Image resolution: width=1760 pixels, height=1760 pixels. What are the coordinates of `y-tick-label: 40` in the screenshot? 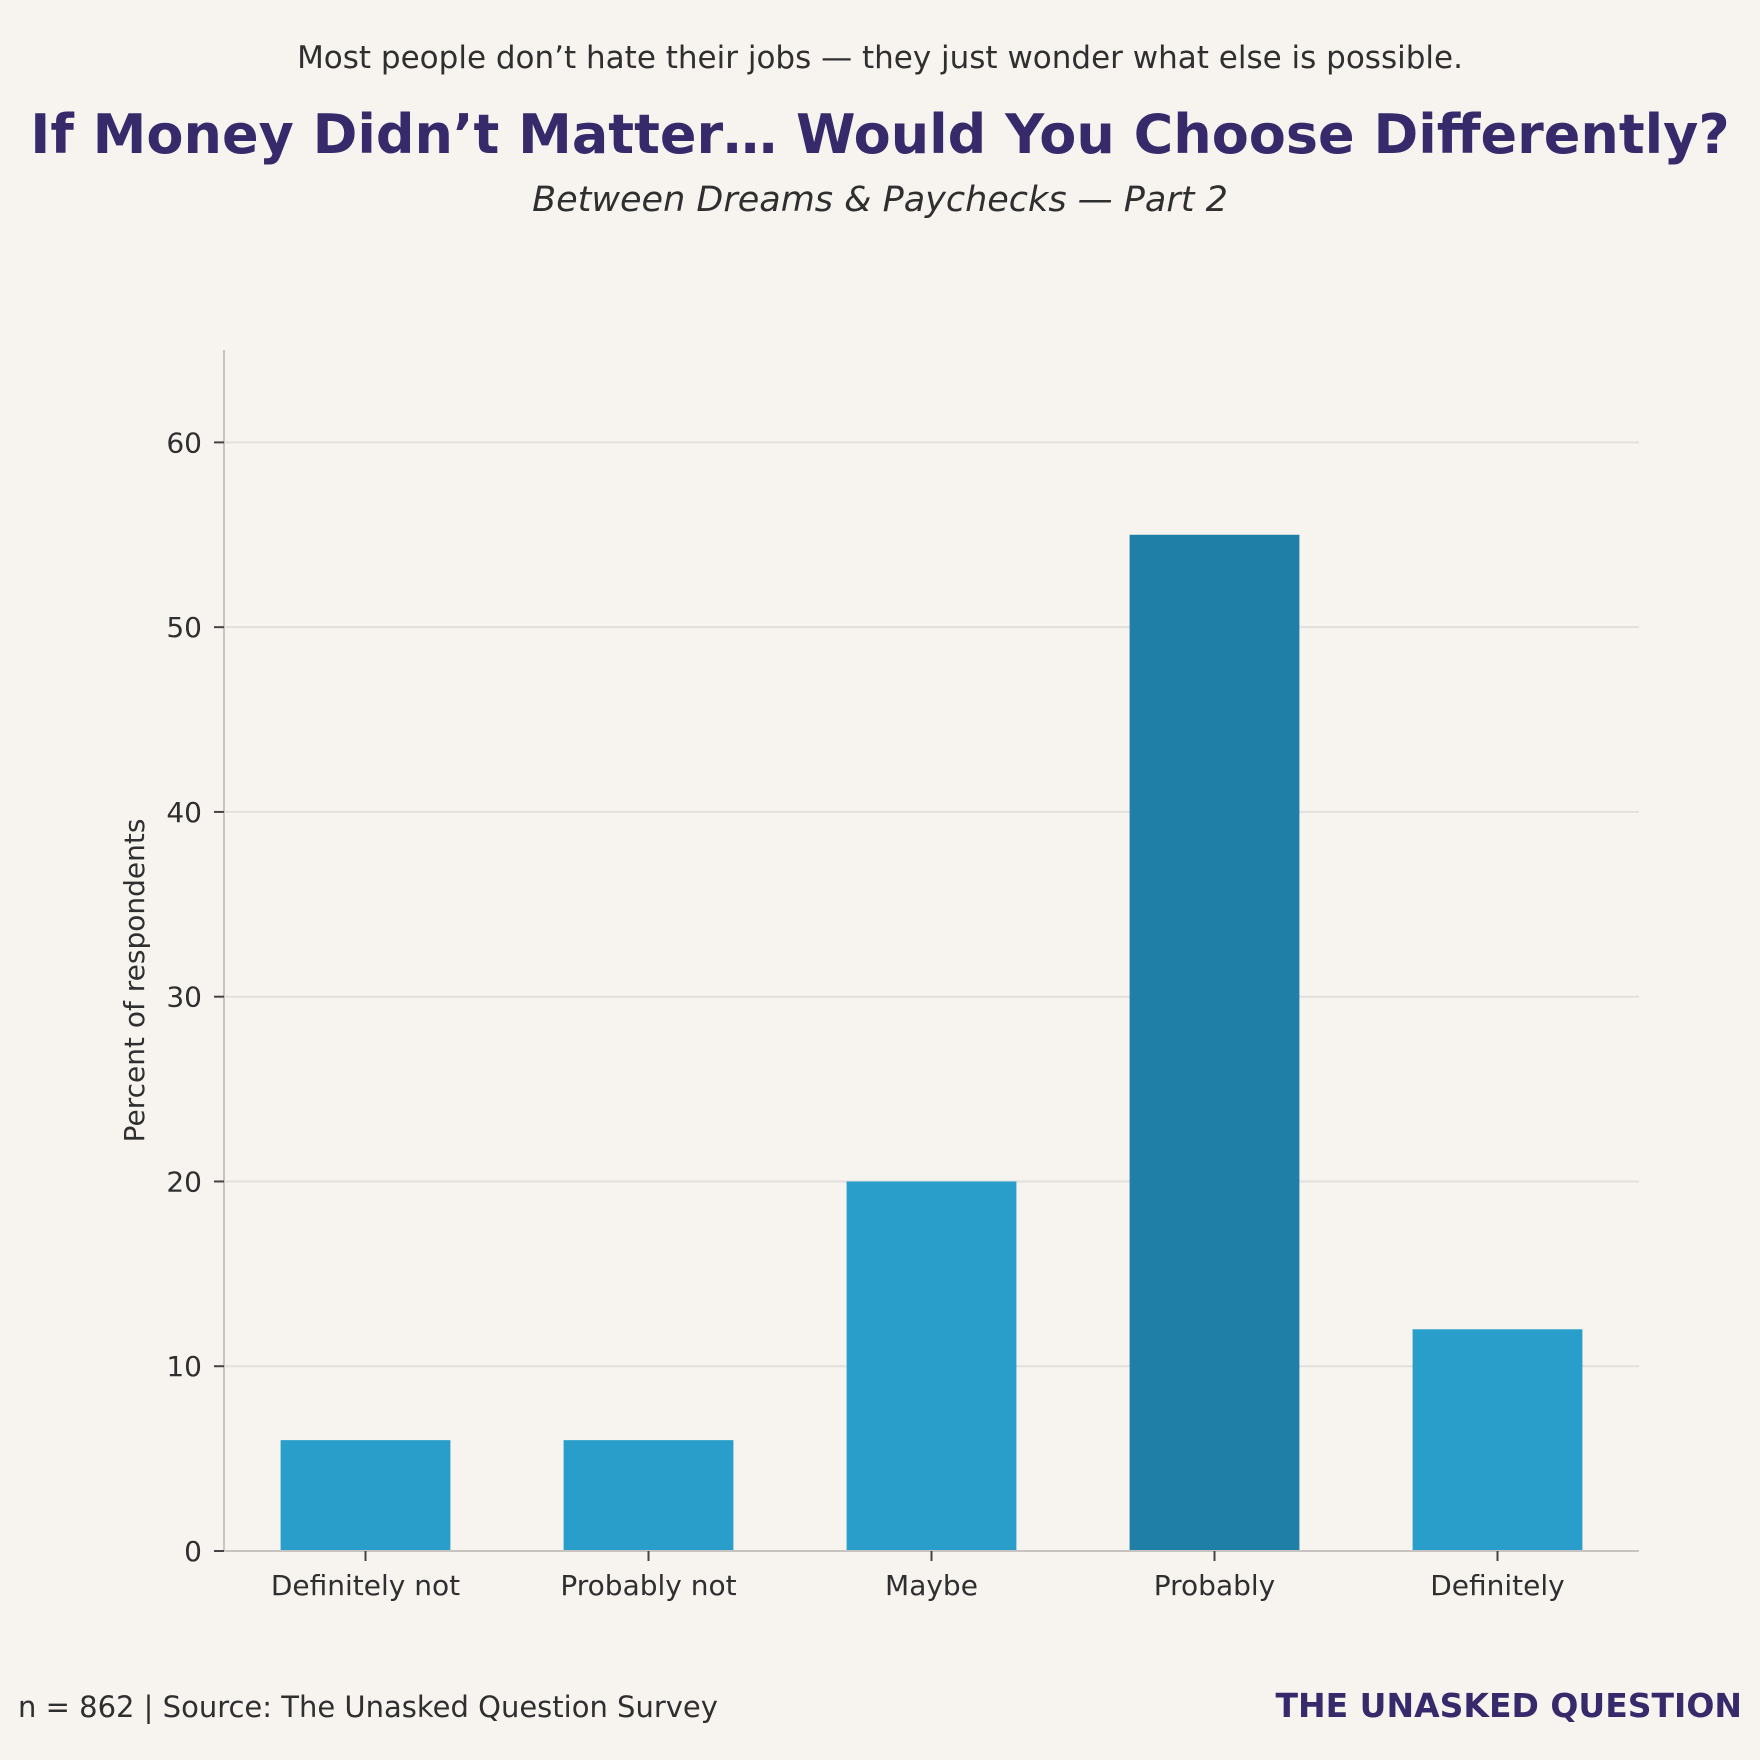 It's located at (184, 812).